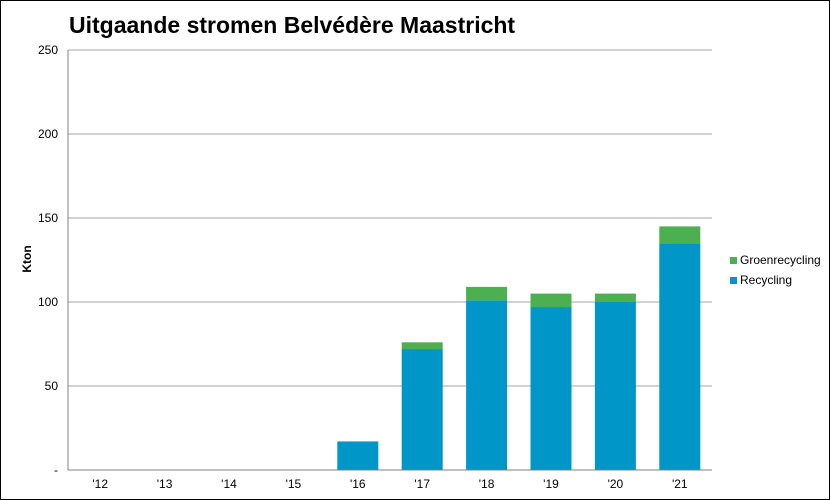 This screenshot has width=830, height=500. Describe the element at coordinates (358, 484) in the screenshot. I see `x-tick-label: '16` at that location.